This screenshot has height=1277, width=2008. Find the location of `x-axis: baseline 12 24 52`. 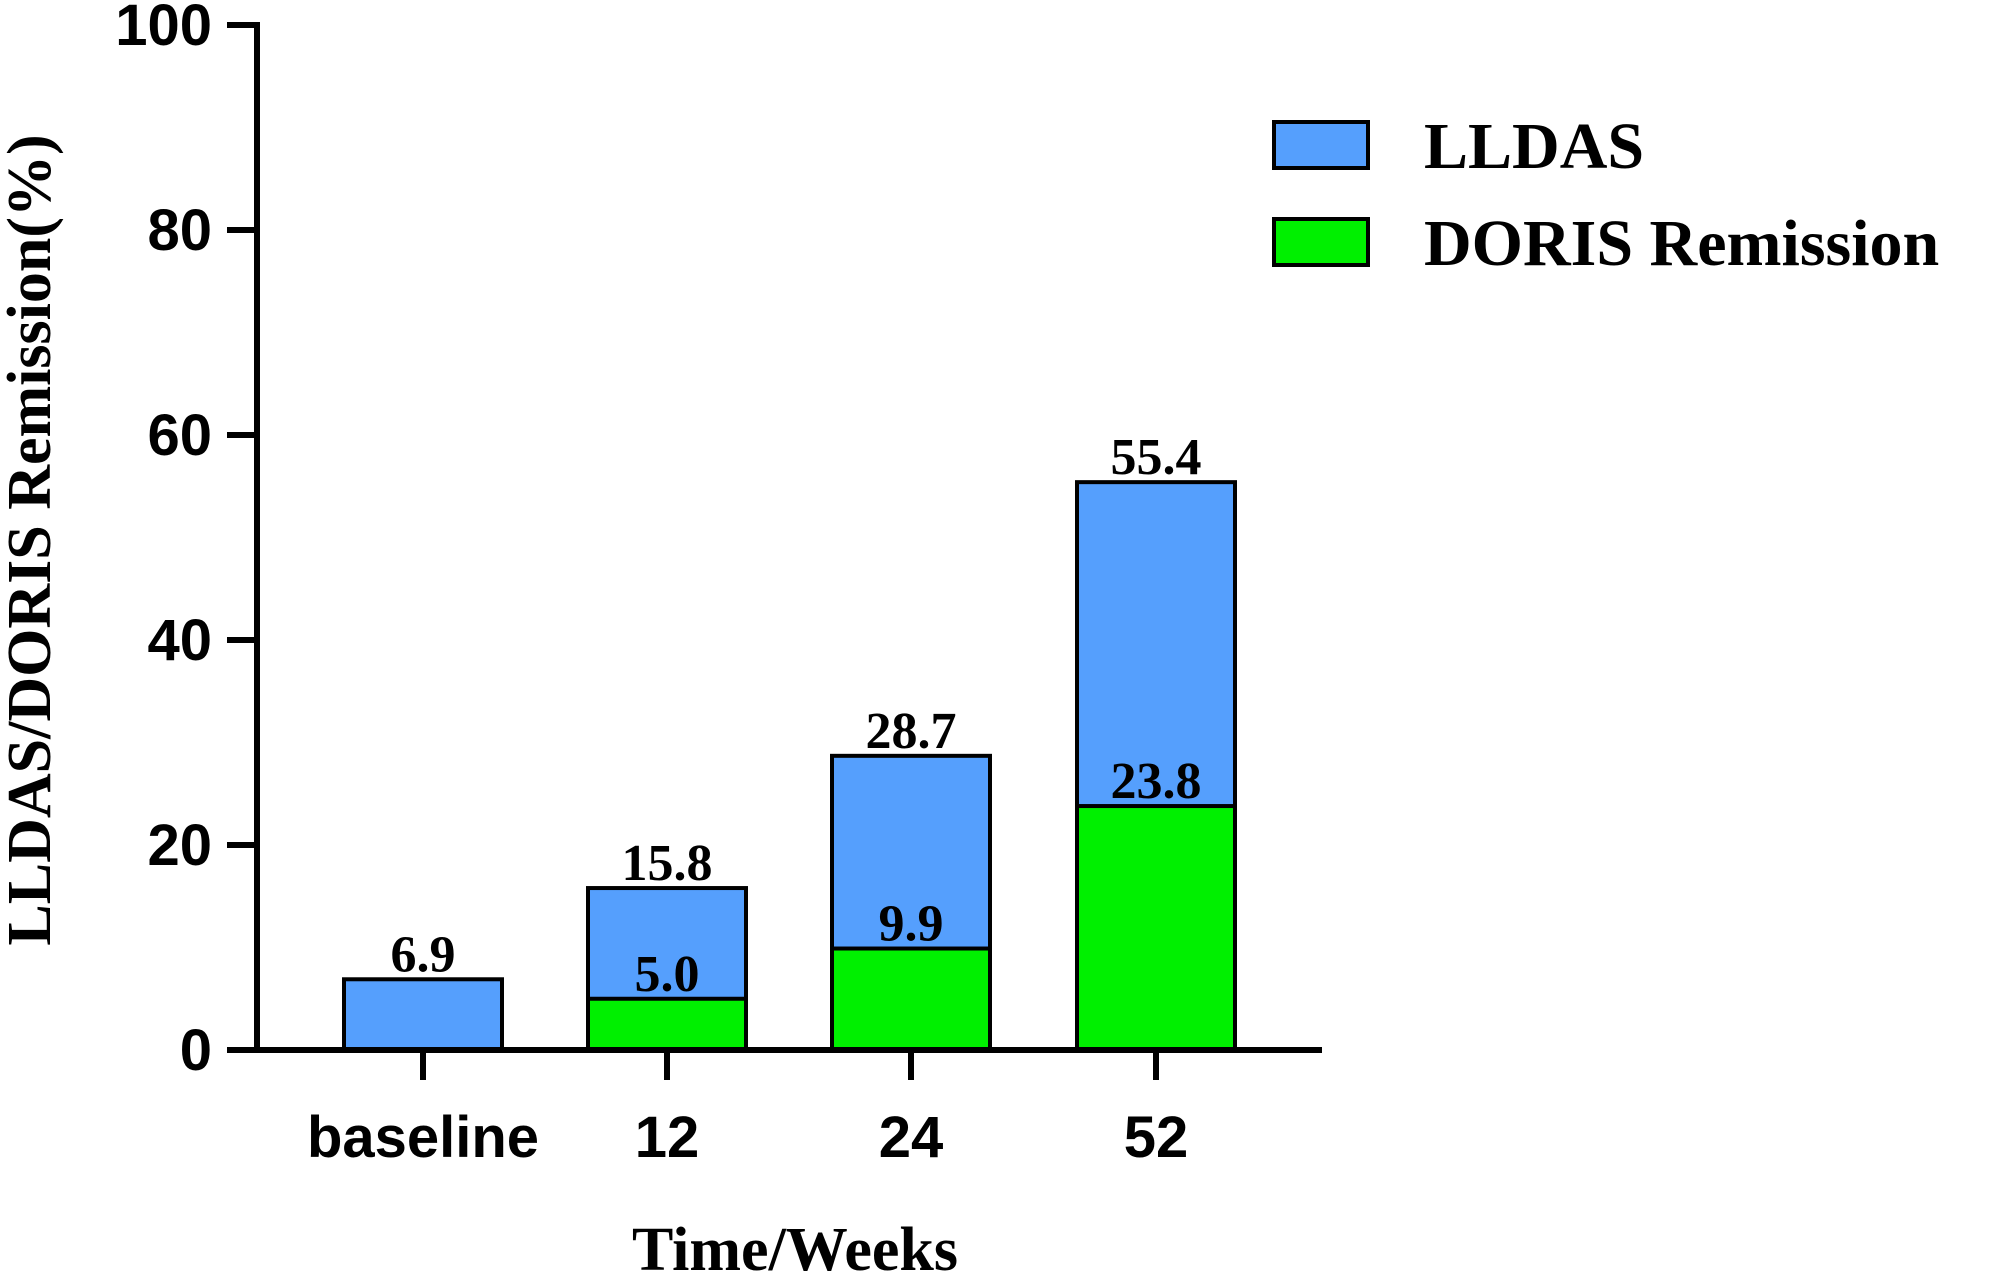

x-axis: baseline 12 24 52 is located at coordinates (788, 1108).